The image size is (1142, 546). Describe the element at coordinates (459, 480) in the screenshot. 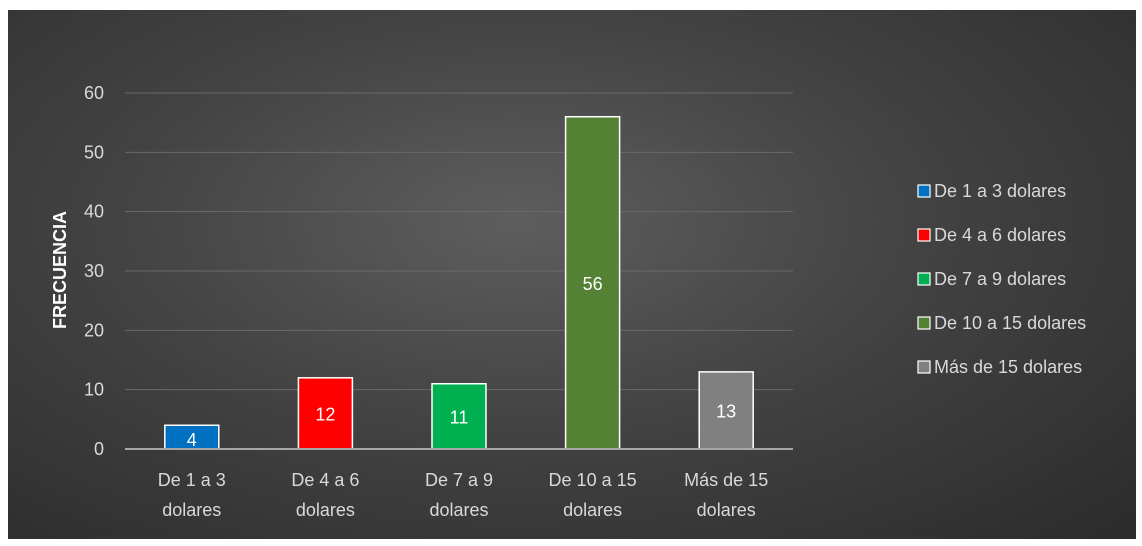

I see `x-category-label: De 7 a 9` at that location.